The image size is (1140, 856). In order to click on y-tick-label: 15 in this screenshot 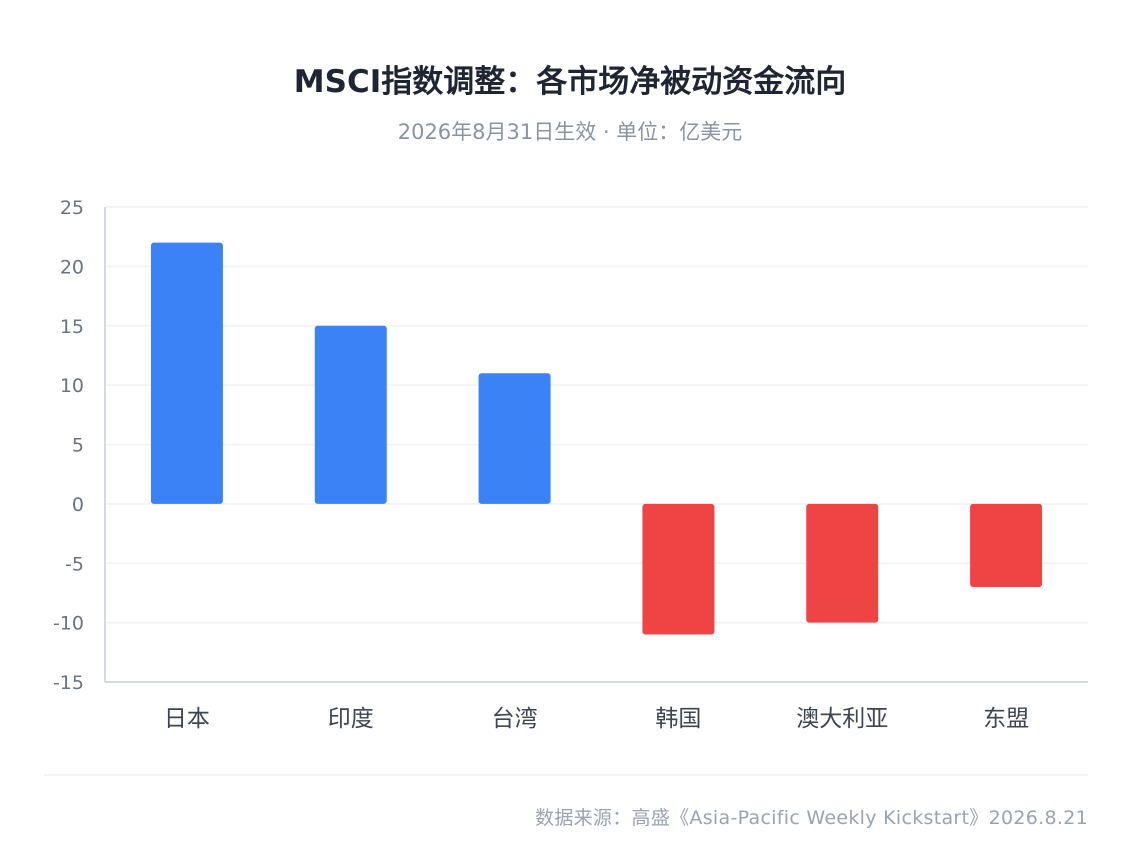, I will do `click(72, 327)`.